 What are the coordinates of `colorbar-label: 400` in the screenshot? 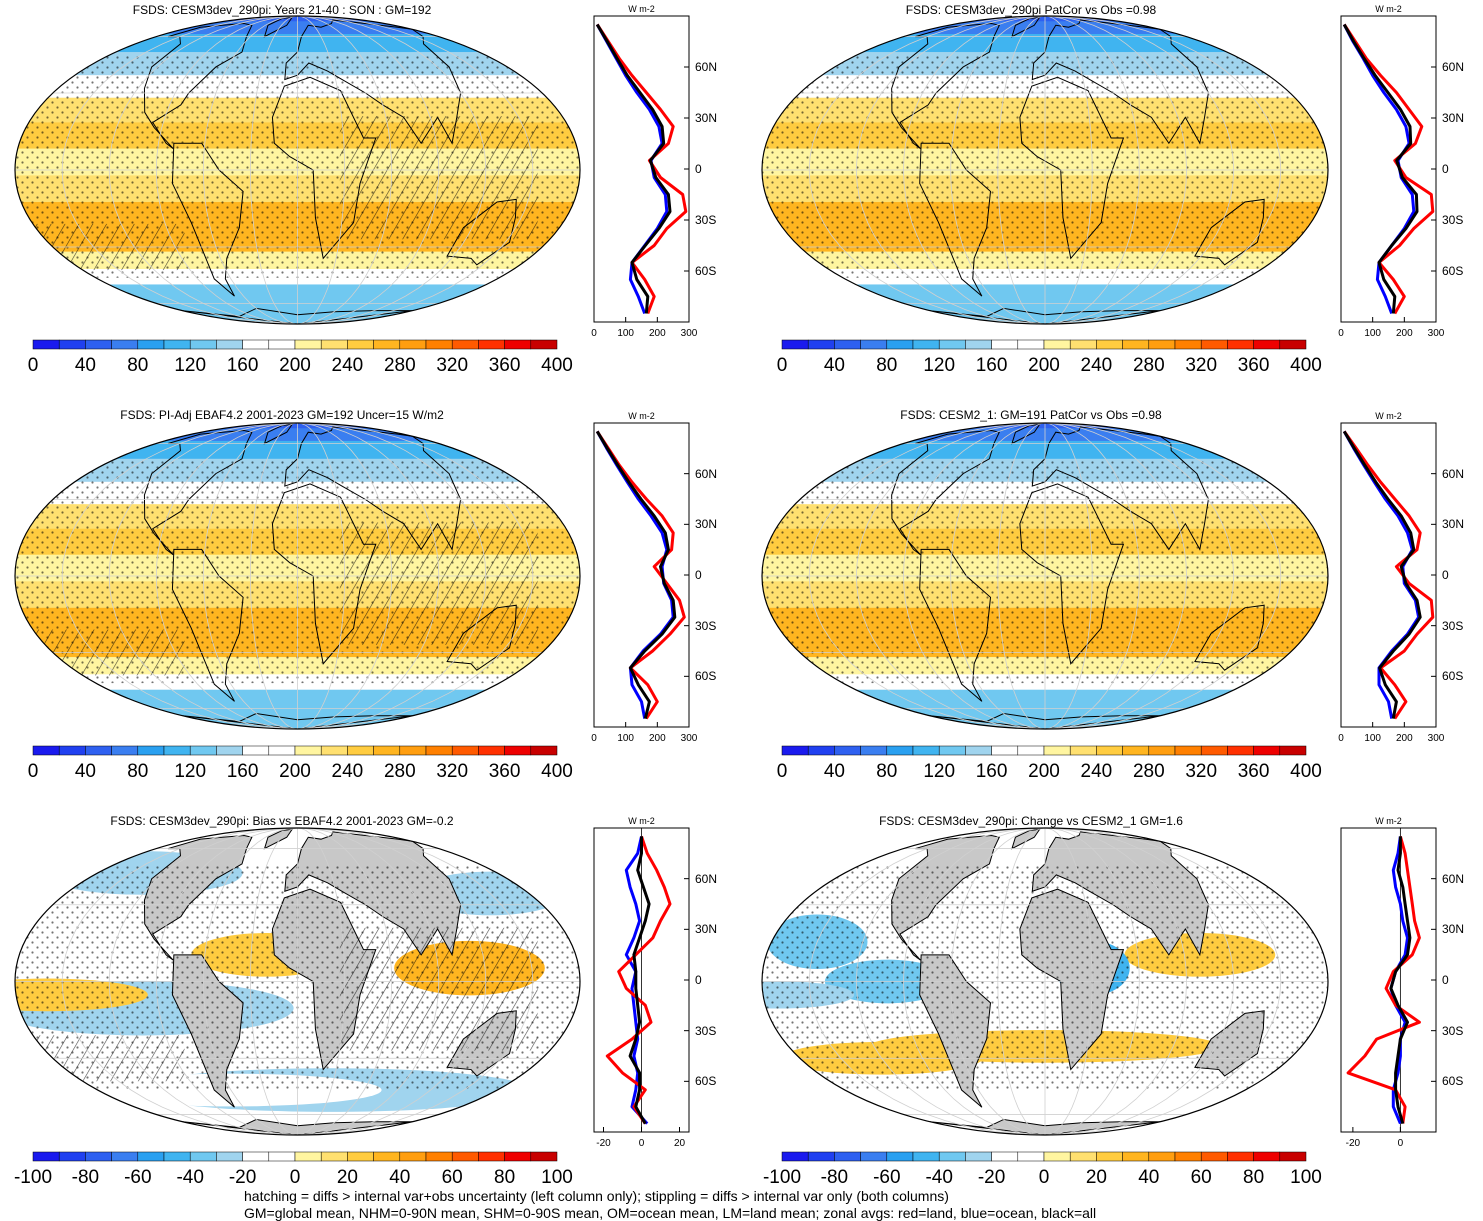 It's located at (1306, 365).